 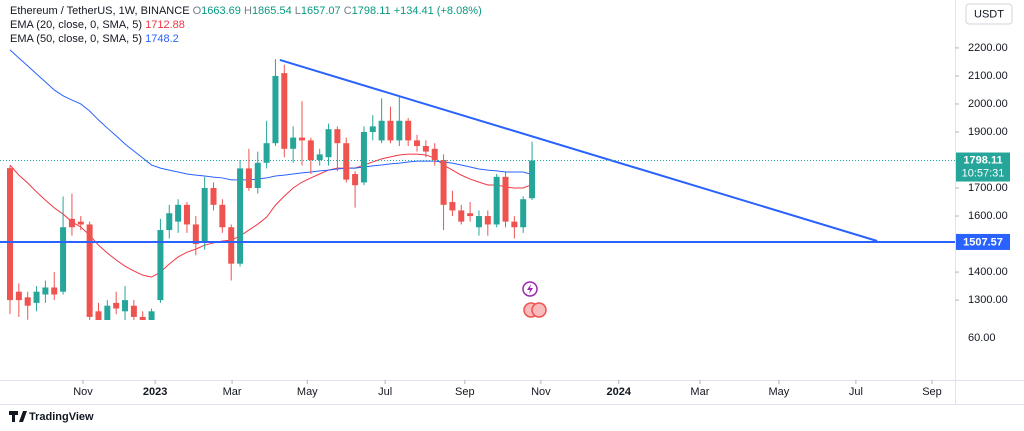 I want to click on dividend-icon, so click(x=539, y=310).